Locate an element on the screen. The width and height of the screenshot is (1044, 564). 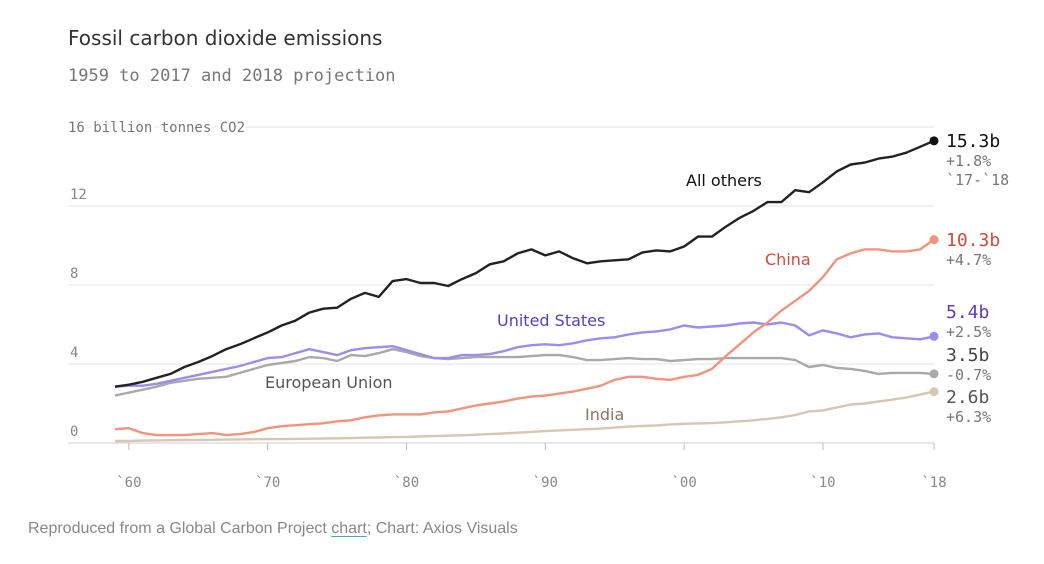
end-dot-china is located at coordinates (934, 240).